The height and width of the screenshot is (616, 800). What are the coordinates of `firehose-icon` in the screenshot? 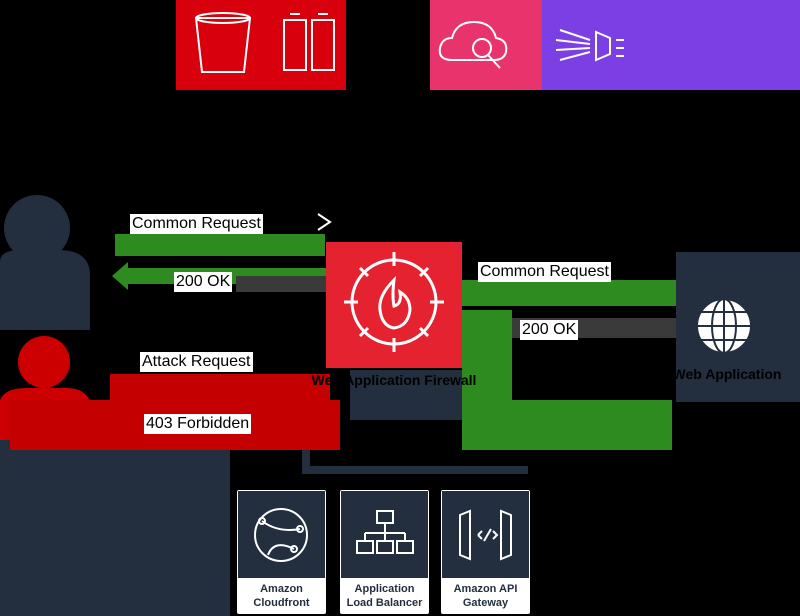 It's located at (309, 42).